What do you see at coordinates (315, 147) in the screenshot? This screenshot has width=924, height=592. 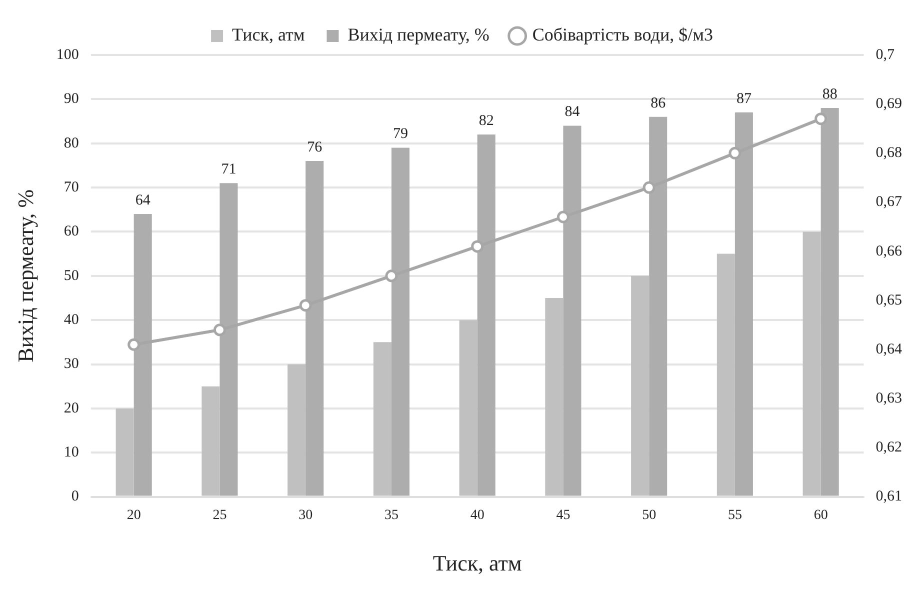 I see `data-label: 76` at bounding box center [315, 147].